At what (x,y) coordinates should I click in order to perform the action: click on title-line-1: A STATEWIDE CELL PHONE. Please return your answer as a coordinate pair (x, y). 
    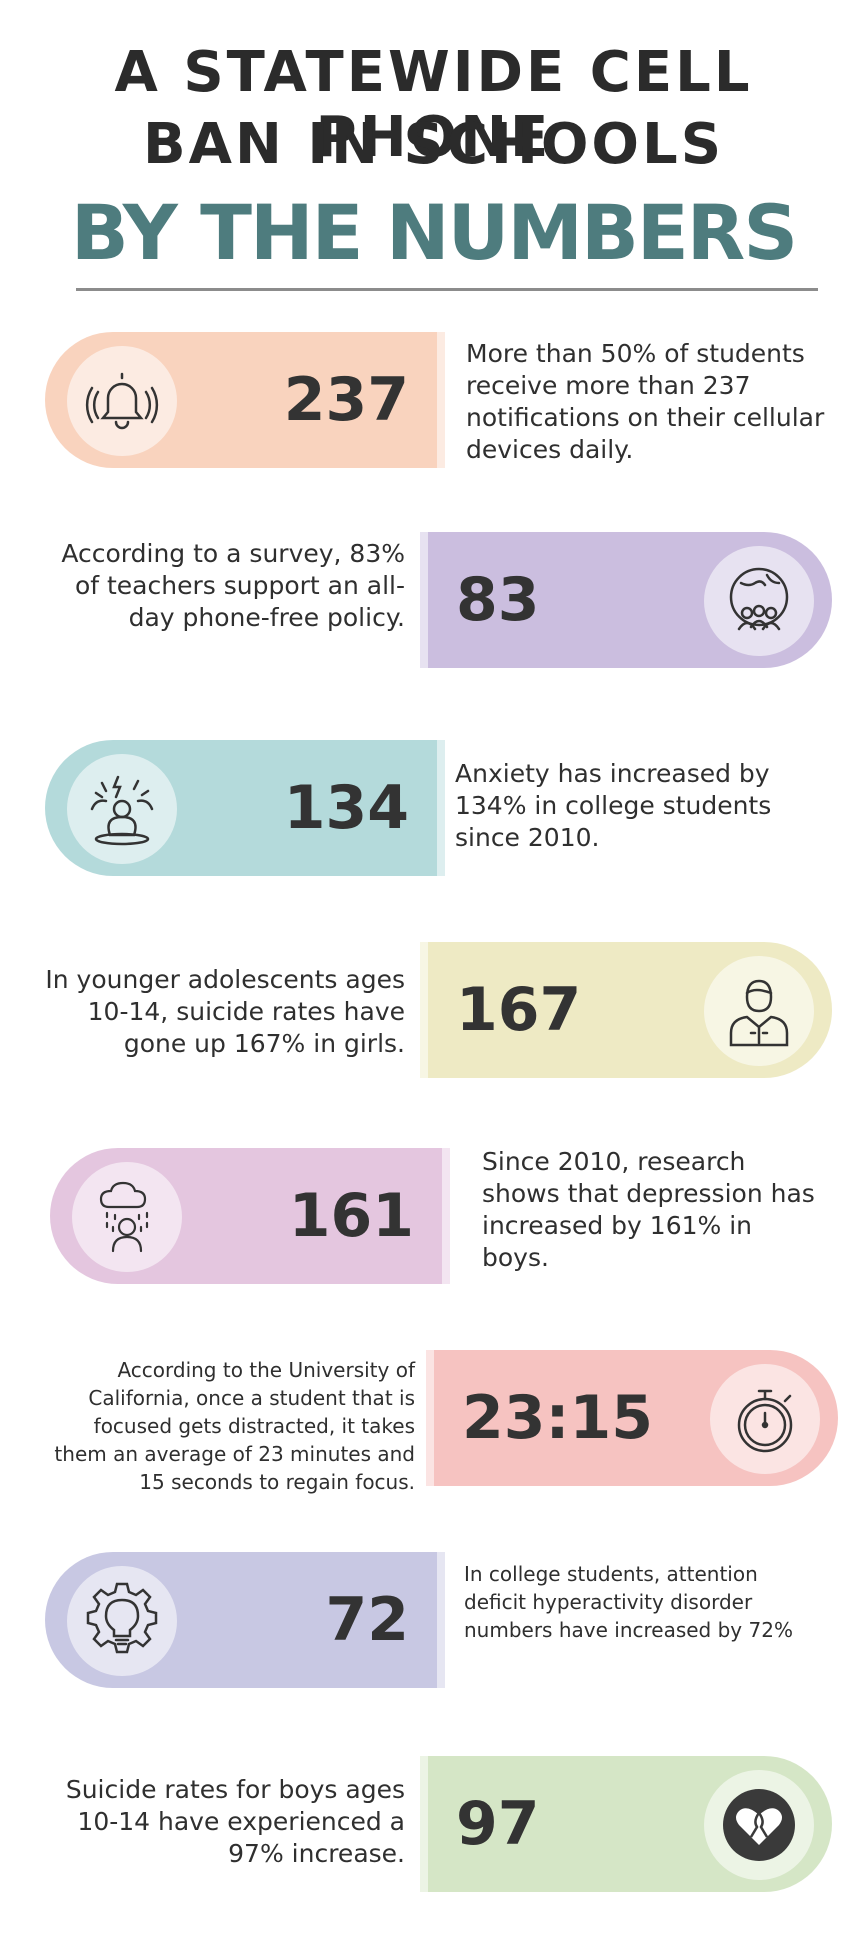
    Looking at the image, I should click on (433, 105).